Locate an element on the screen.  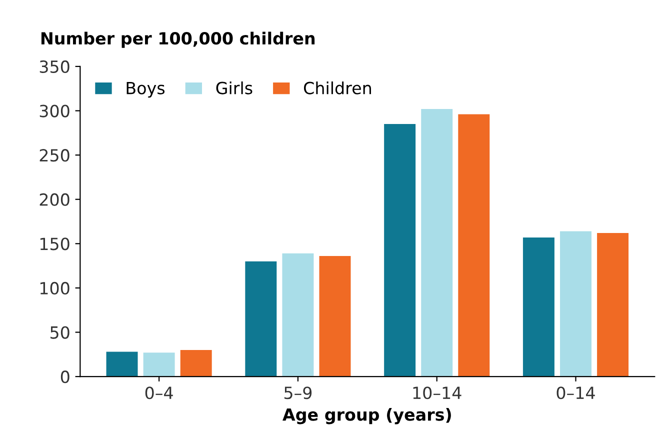
legend-label: Girls is located at coordinates (234, 87).